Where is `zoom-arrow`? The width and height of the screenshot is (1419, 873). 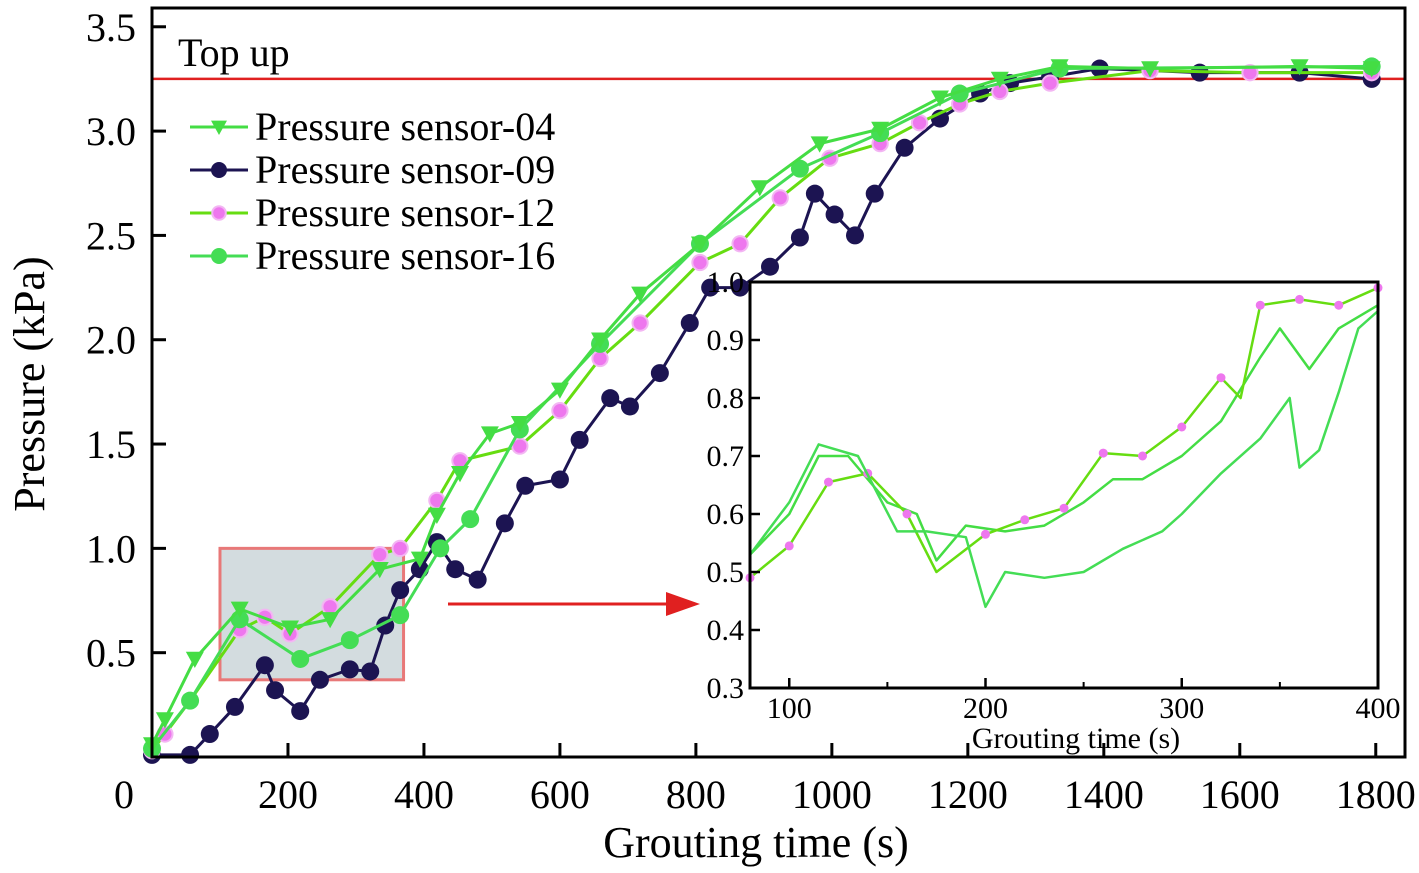
zoom-arrow is located at coordinates (574, 604).